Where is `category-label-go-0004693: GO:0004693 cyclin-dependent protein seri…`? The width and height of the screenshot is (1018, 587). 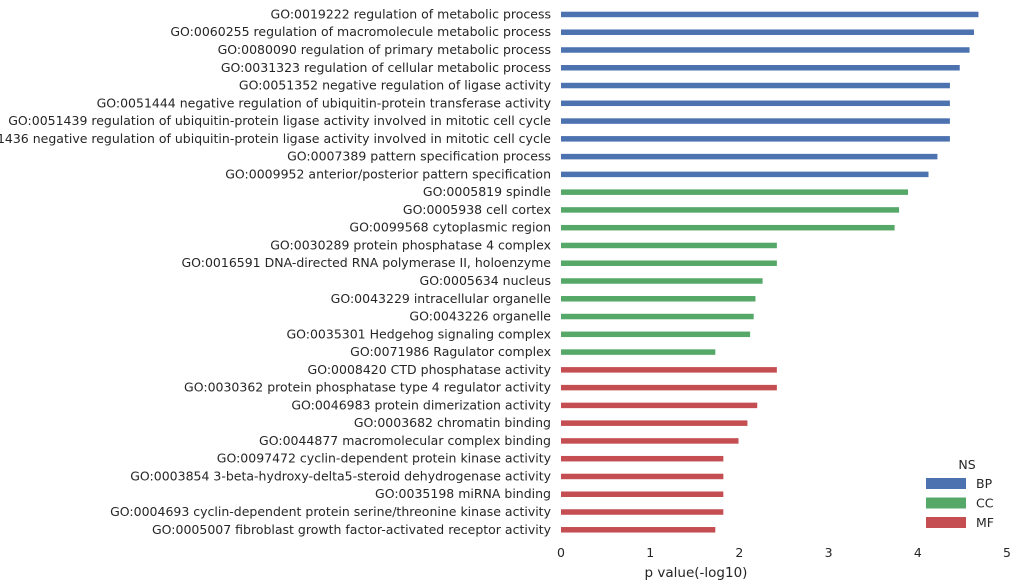 category-label-go-0004693: GO:0004693 cyclin-dependent protein seri… is located at coordinates (330, 511).